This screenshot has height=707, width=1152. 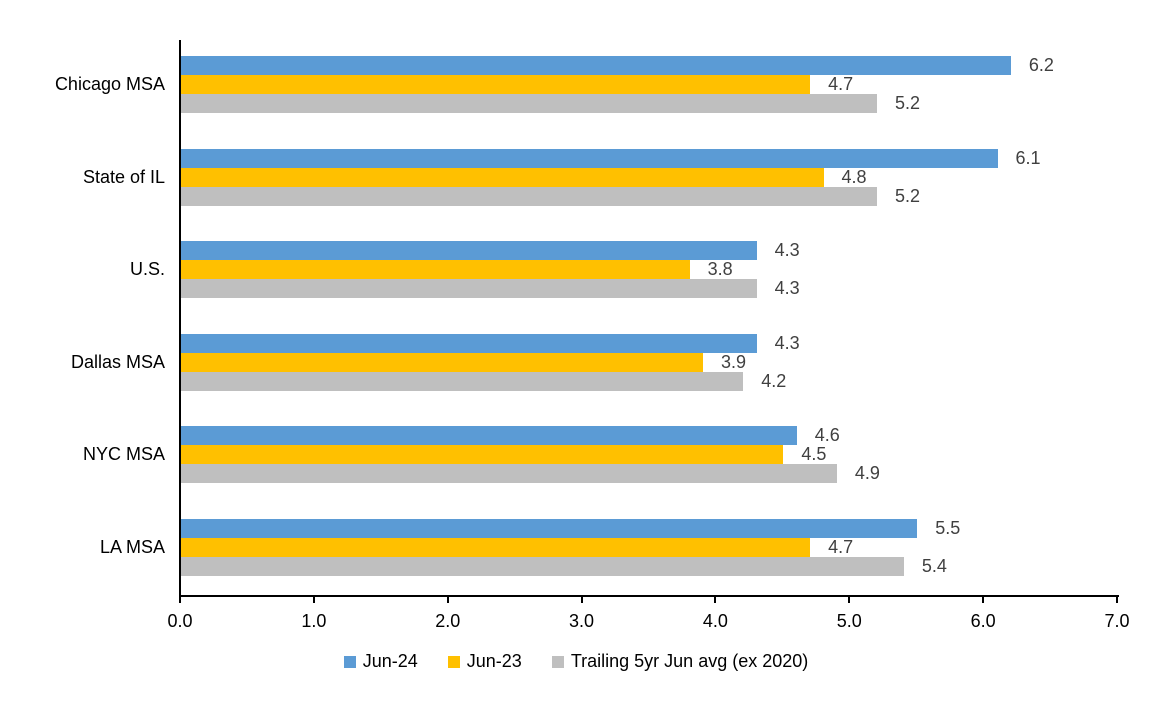 I want to click on legend-label: Trailing 5yr Jun avg (ex 2020), so click(x=689, y=661).